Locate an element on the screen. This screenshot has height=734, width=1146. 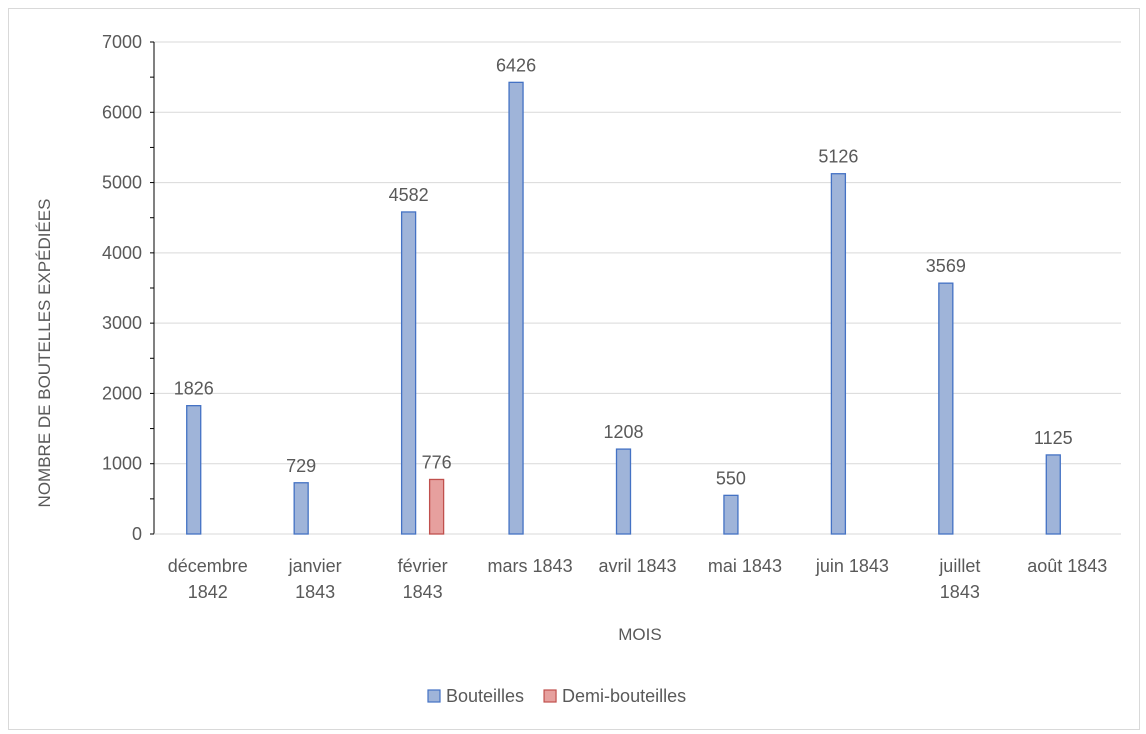
x-tick-label: avril 1843 is located at coordinates (637, 566).